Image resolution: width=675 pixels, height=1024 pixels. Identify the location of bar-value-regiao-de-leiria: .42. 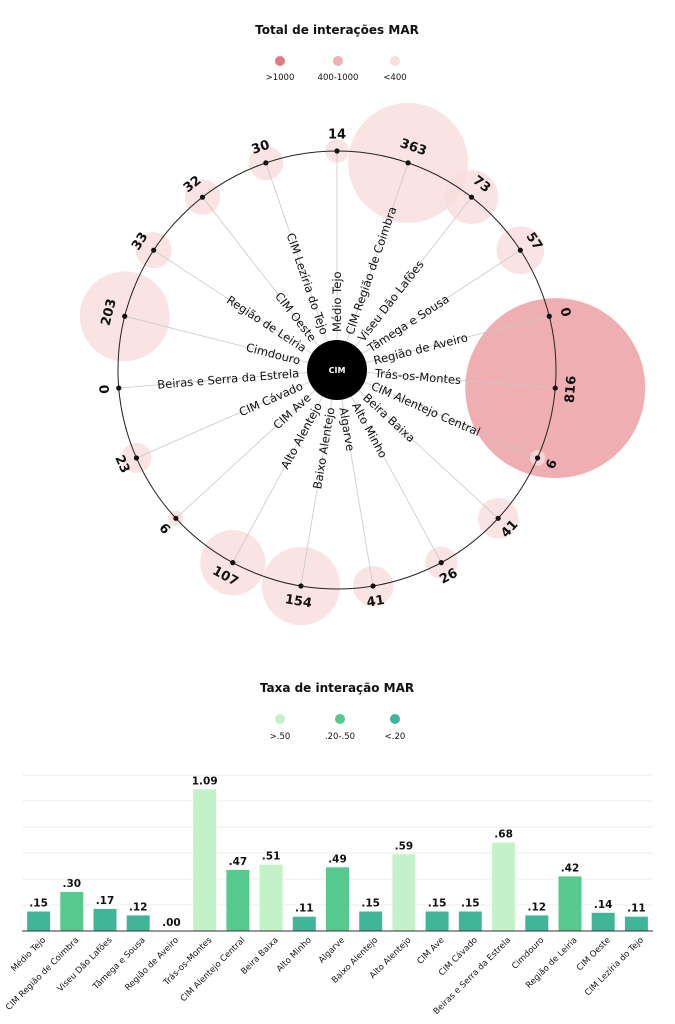
(570, 868).